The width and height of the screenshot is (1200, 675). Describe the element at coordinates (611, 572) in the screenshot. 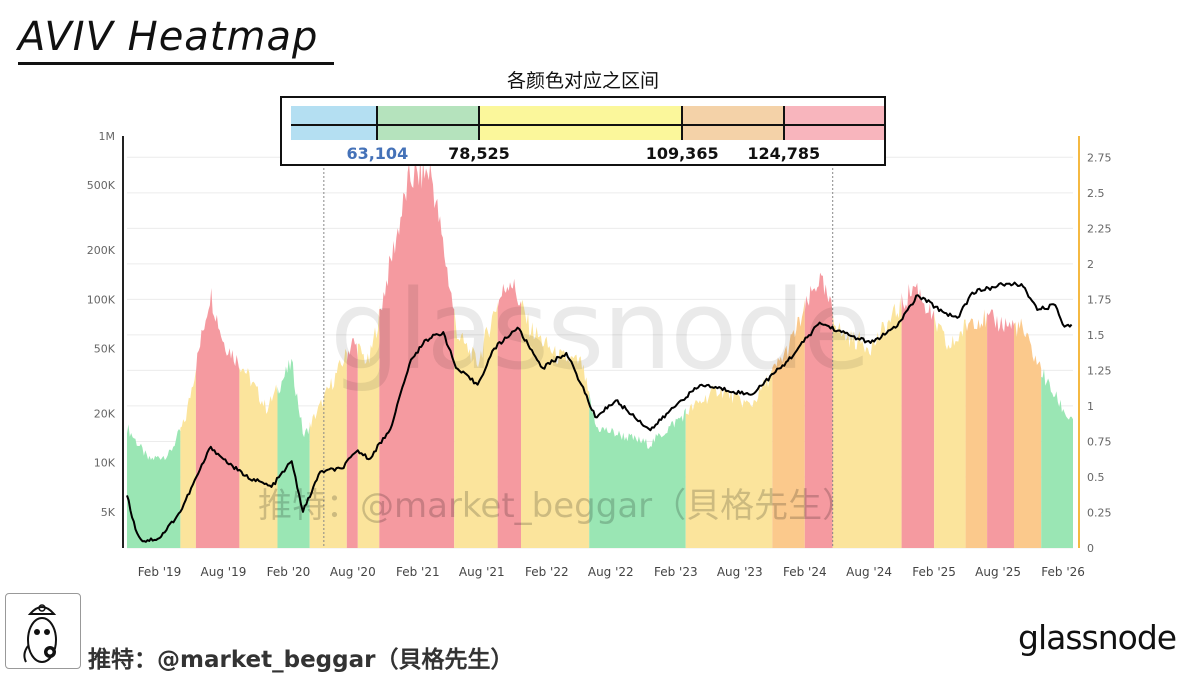

I see `x-axis-tick-label: Aug '22` at that location.